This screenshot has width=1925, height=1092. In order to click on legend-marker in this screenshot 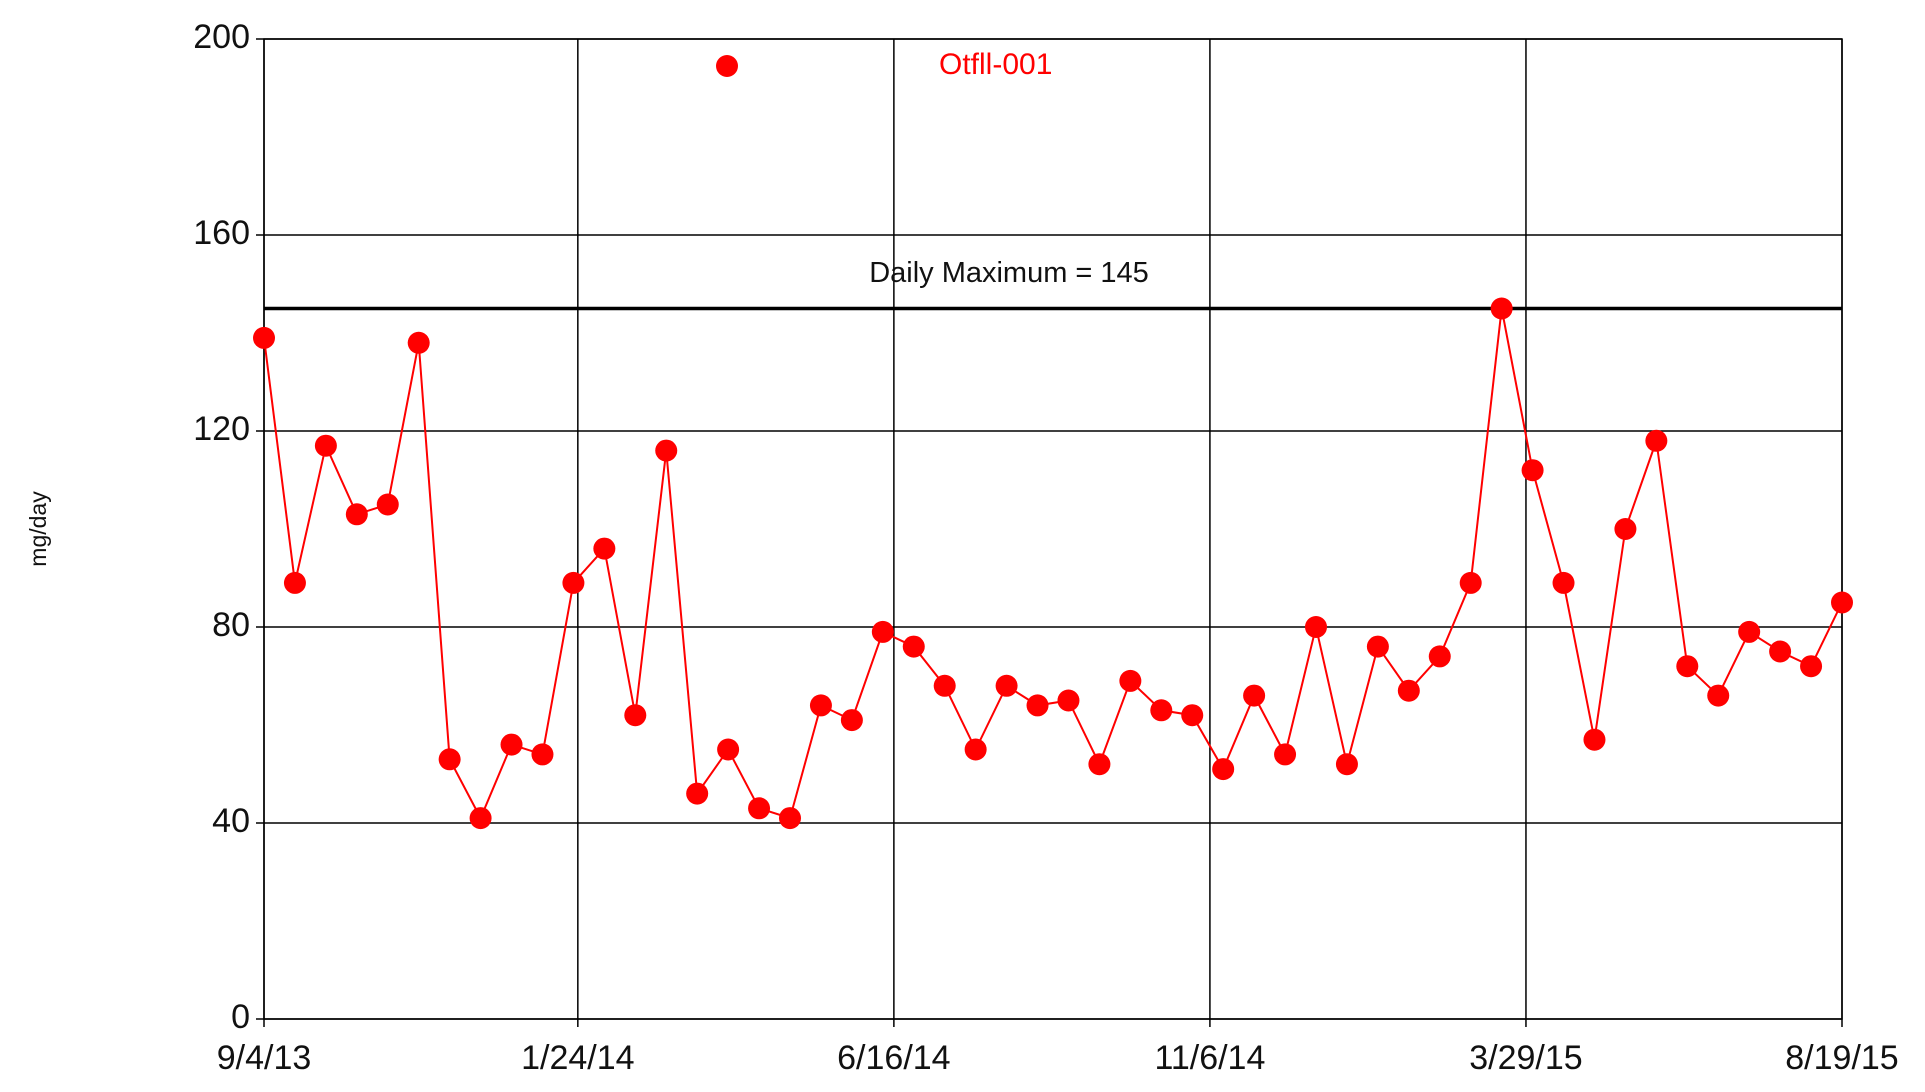, I will do `click(727, 66)`.